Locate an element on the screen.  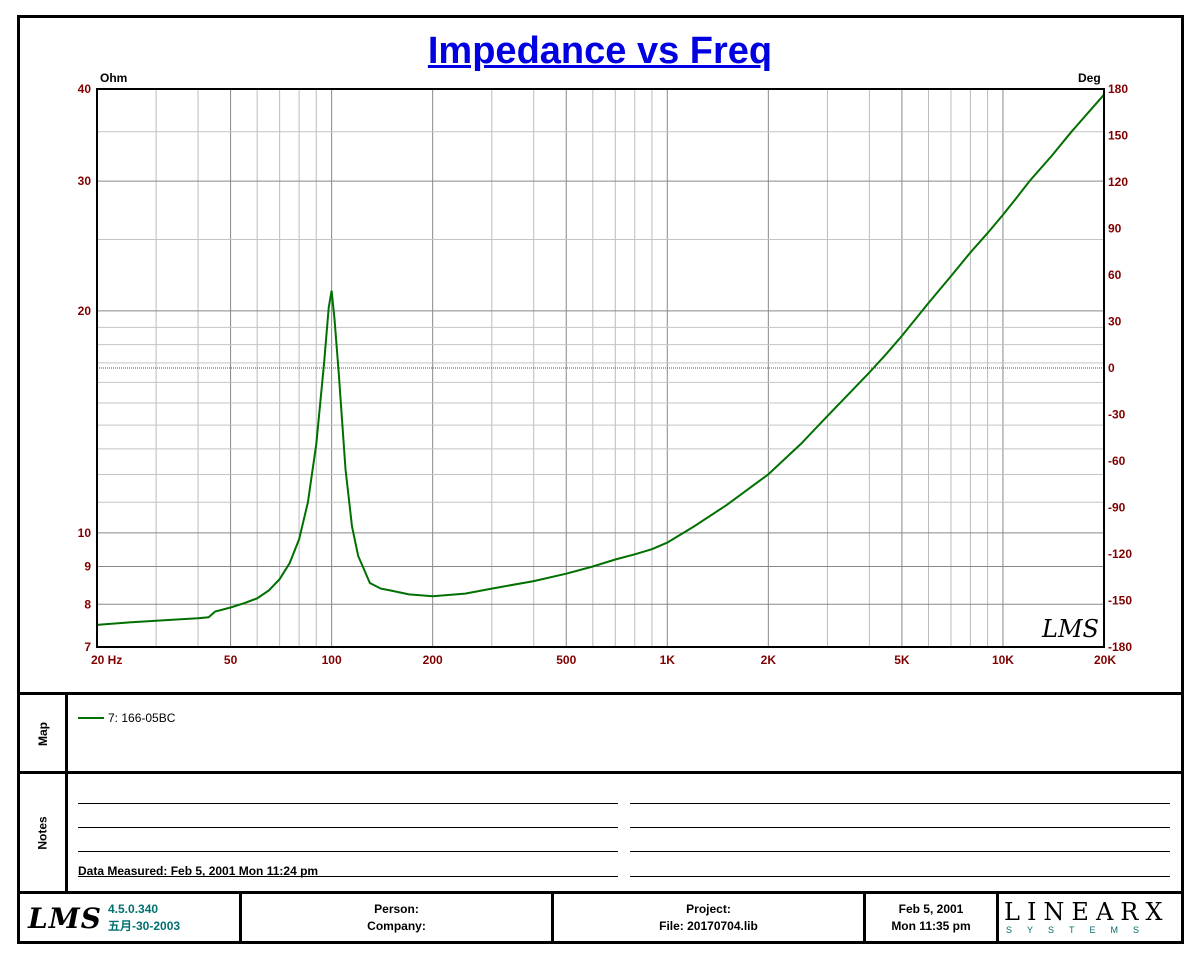
notes-section-label: Notes is located at coordinates (43, 832).